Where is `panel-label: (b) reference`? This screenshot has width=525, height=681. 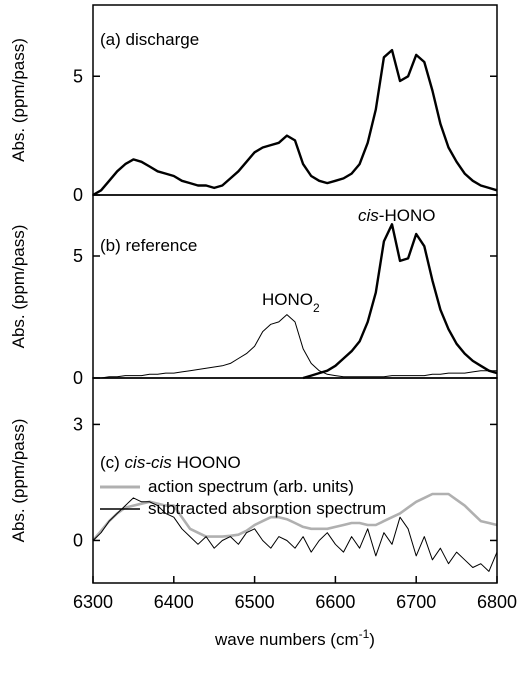
panel-label: (b) reference is located at coordinates (148, 245).